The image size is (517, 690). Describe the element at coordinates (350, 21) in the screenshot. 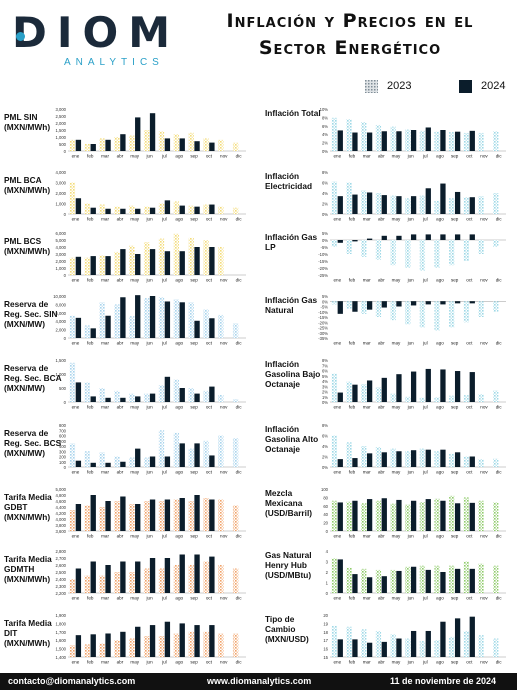

I see `title-line-1: Inflación y Precios en el` at that location.